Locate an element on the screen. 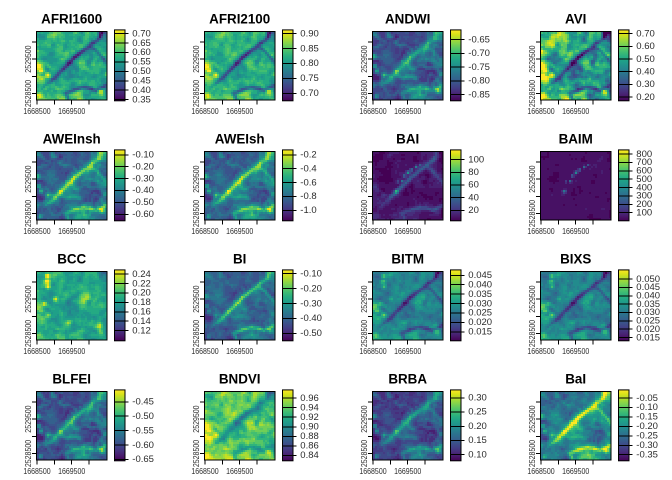  svg-text: -0.4 is located at coordinates (308, 168).